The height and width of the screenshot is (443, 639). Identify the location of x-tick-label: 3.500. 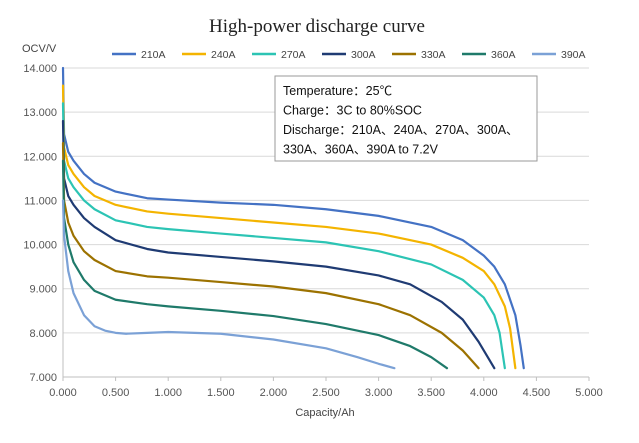
(431, 393).